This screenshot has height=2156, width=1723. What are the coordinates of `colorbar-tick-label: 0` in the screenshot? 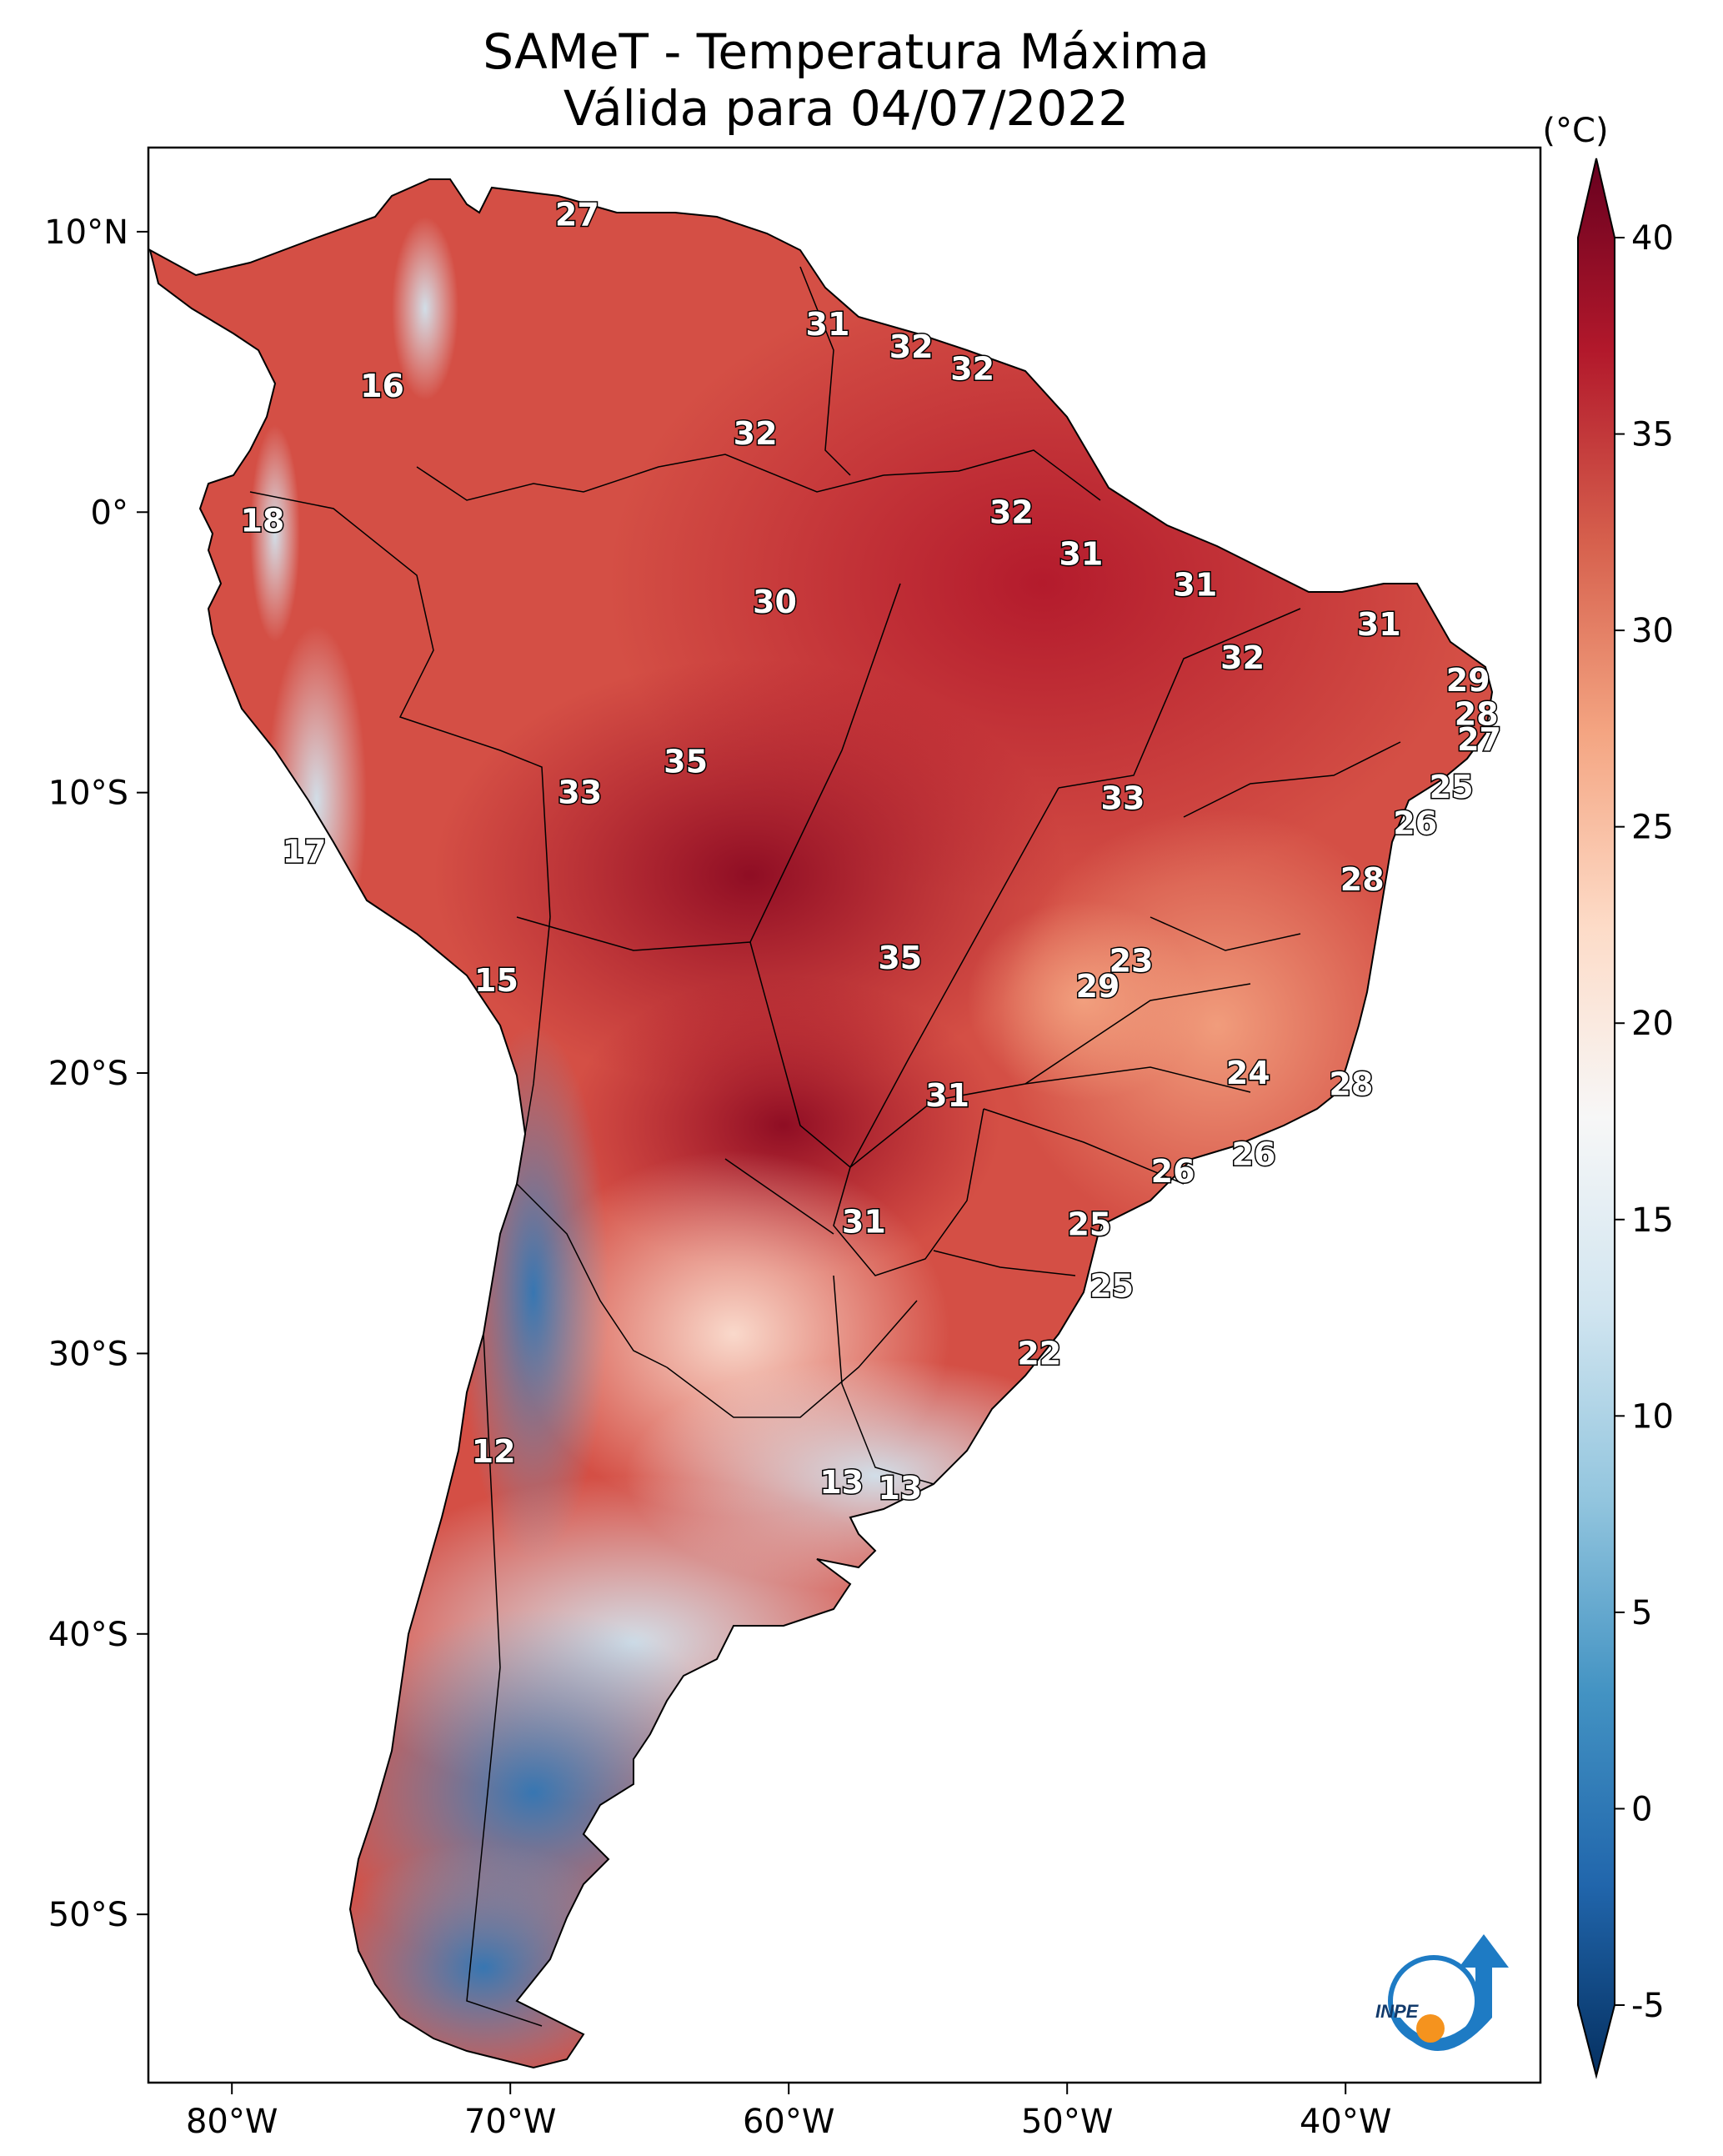 It's located at (1641, 1809).